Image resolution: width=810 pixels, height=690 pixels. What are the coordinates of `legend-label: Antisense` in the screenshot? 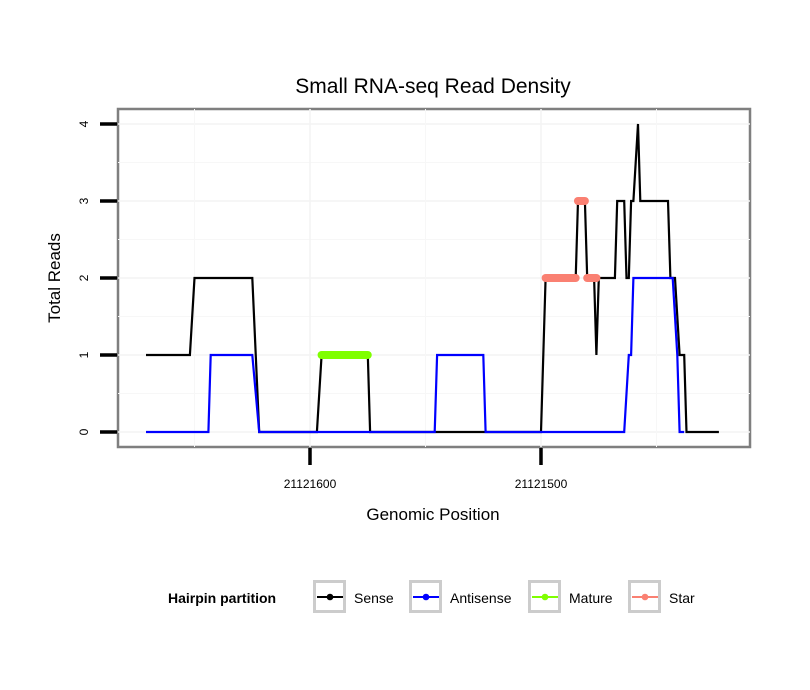 It's located at (481, 598).